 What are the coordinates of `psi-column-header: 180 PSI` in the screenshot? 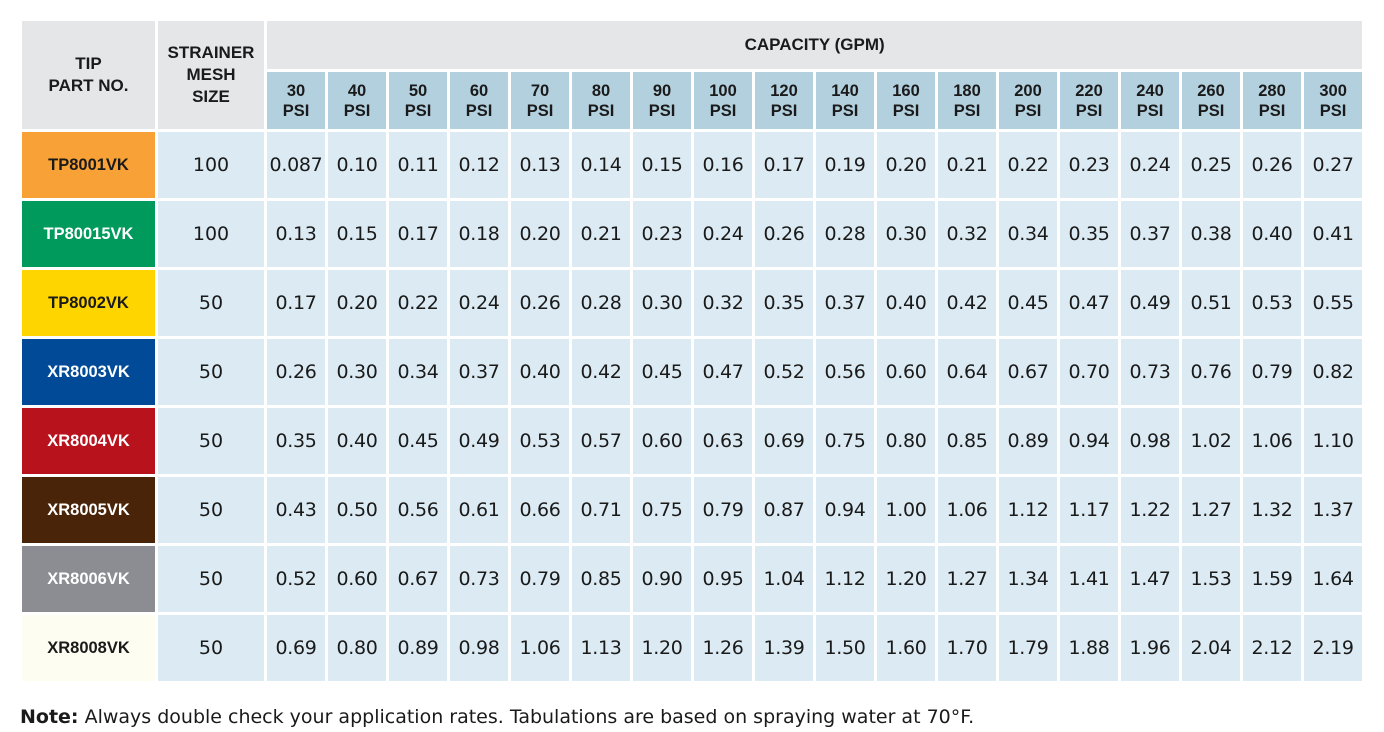 It's located at (967, 100).